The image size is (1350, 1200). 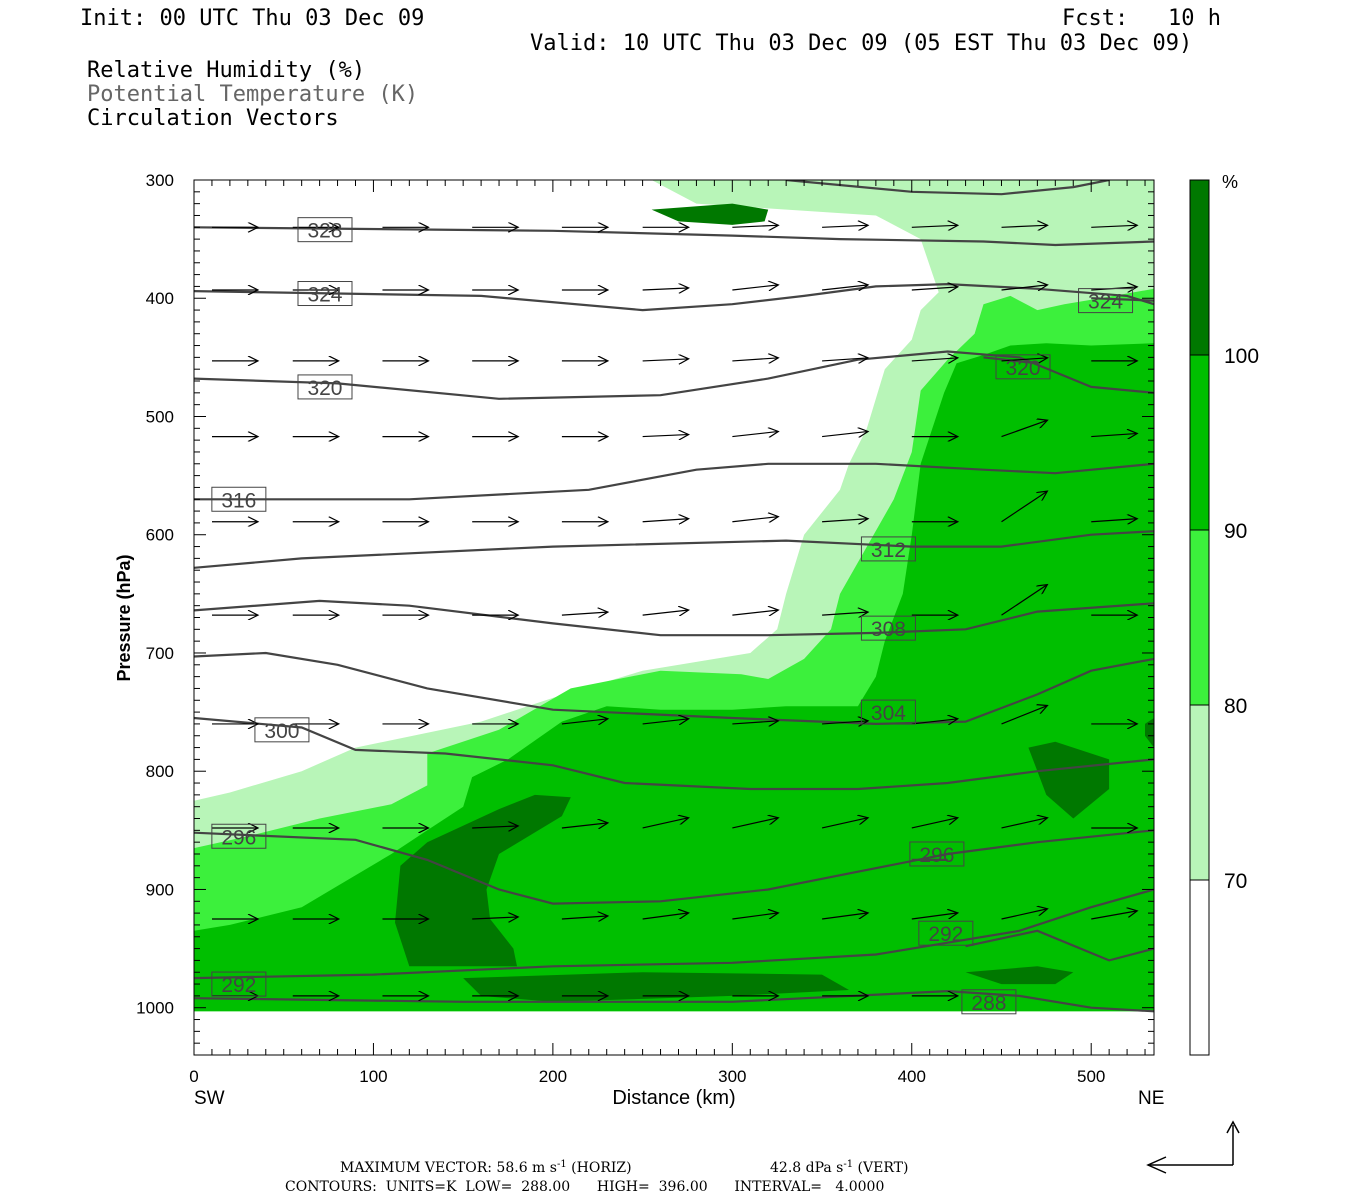 What do you see at coordinates (213, 118) in the screenshot?
I see `field-vectors-label: Circulation Vectors` at bounding box center [213, 118].